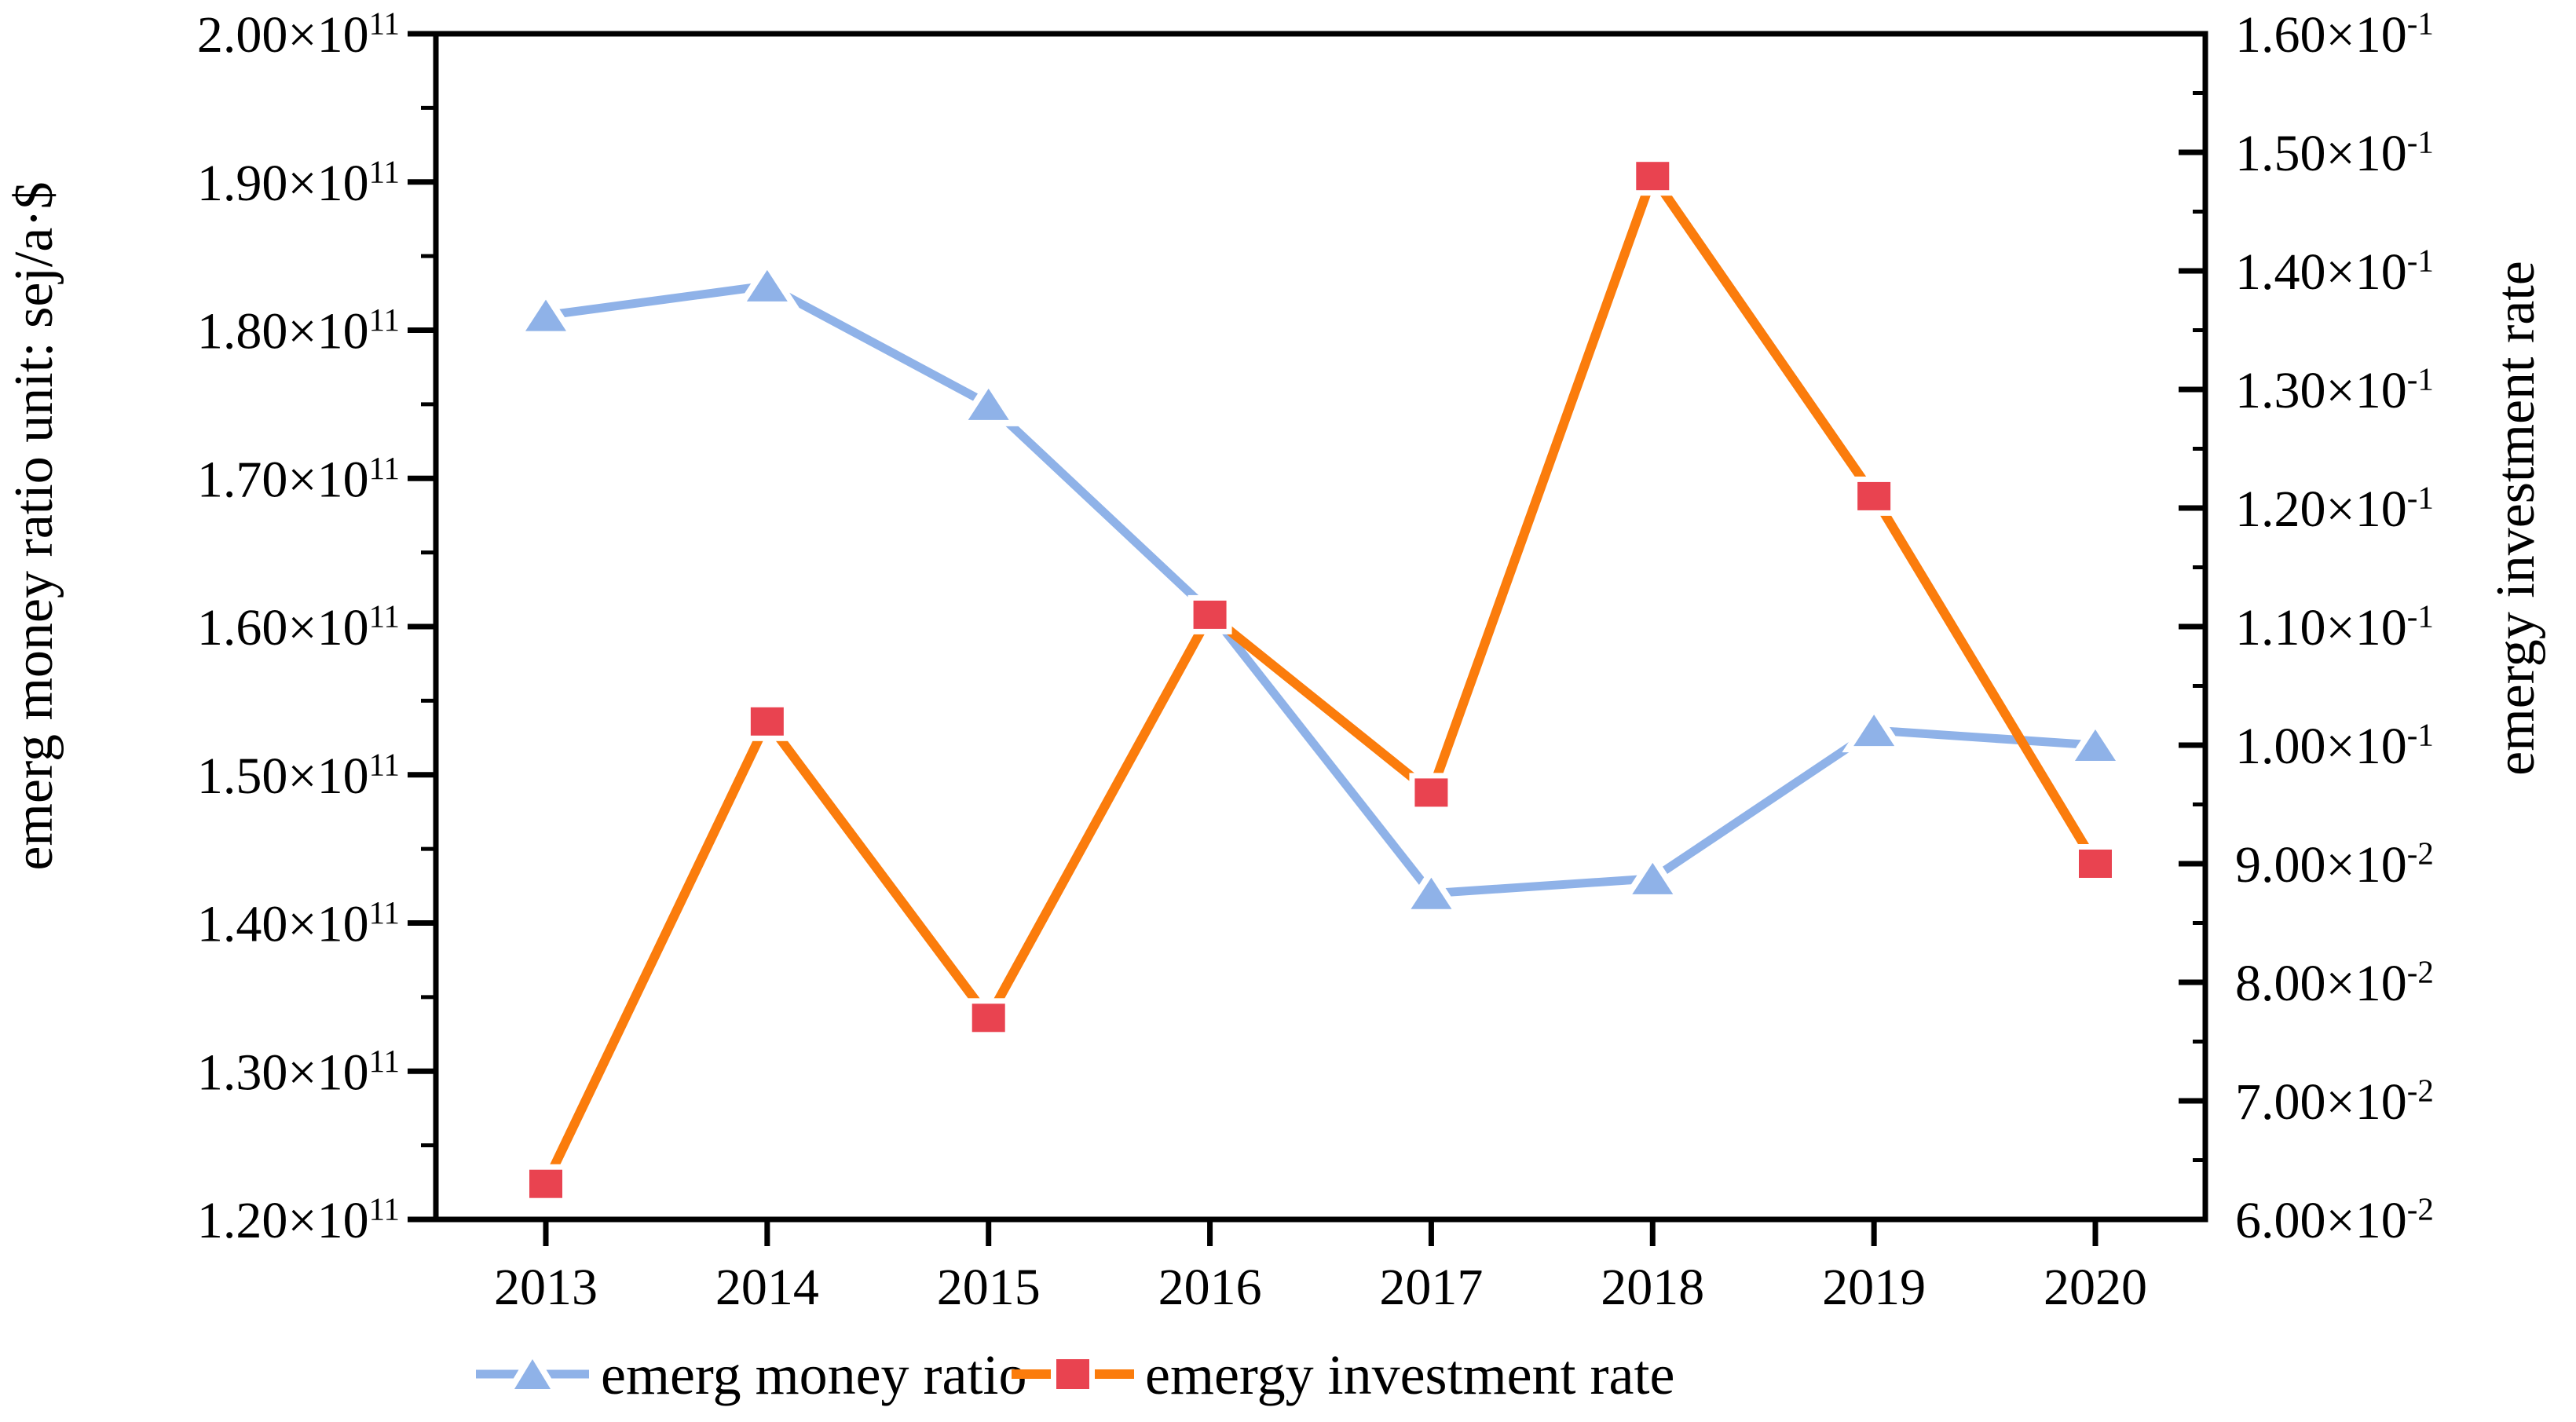 The image size is (2576, 1422). Describe the element at coordinates (2334, 628) in the screenshot. I see `y-right-tick-label: 1.10×10⁻¹` at that location.